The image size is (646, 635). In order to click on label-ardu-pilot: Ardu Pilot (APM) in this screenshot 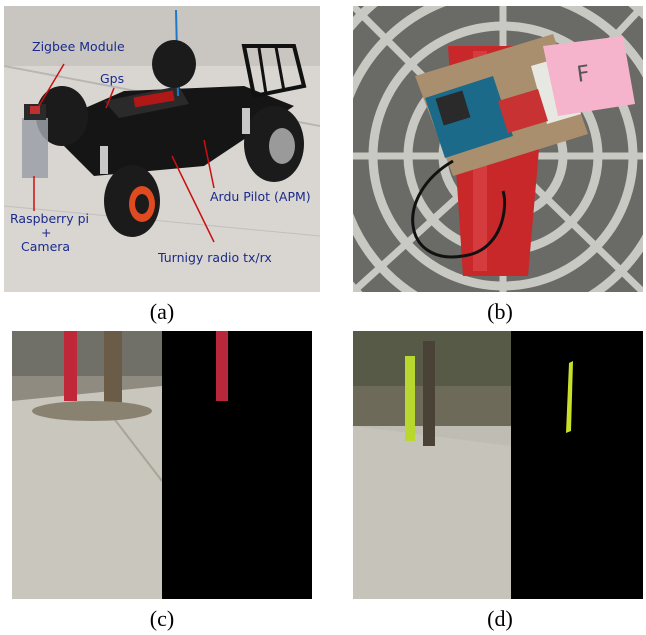, I will do `click(260, 196)`.